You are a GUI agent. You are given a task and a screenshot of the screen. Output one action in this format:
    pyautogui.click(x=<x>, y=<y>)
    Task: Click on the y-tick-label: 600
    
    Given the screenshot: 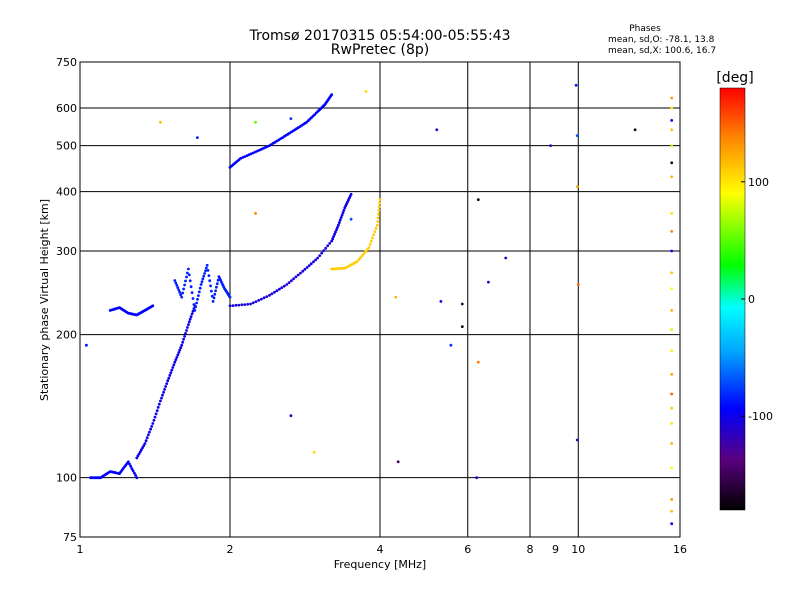 What is the action you would take?
    pyautogui.click(x=66, y=108)
    